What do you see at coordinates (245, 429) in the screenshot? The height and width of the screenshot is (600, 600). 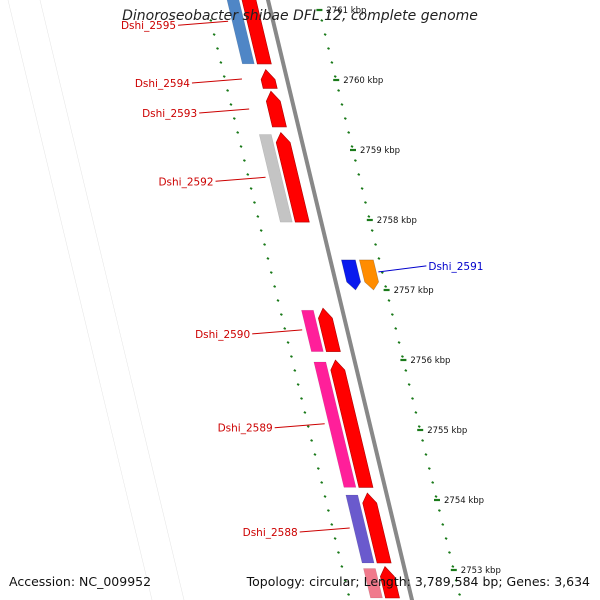 I see `gene-label: Dshi_2589` at bounding box center [245, 429].